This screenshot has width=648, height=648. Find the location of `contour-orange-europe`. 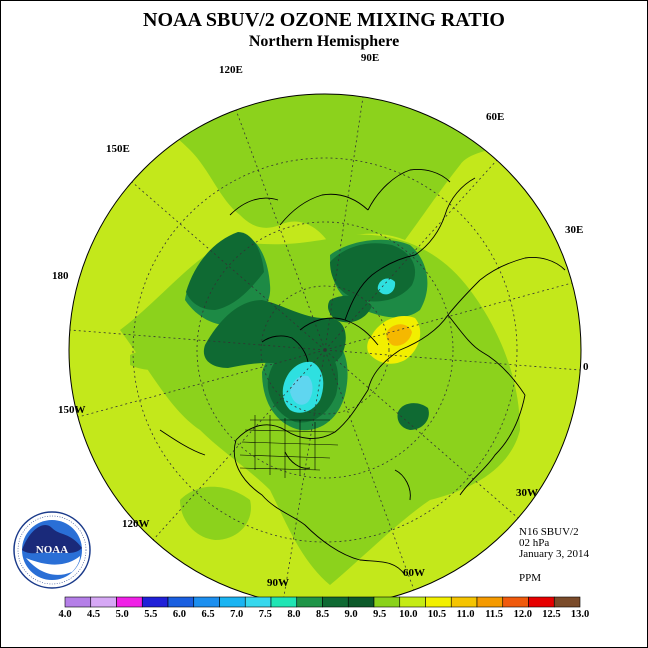

contour-orange-europe is located at coordinates (399, 335).